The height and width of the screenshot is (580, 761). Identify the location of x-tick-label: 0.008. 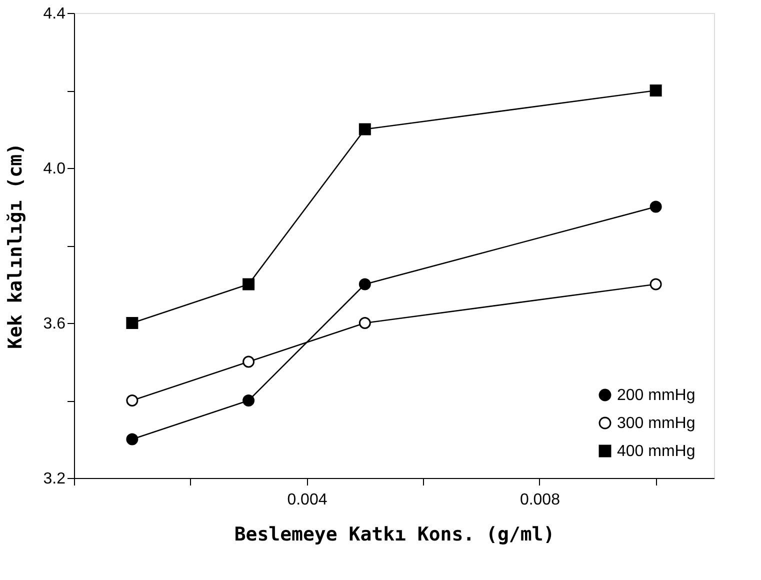
(540, 500).